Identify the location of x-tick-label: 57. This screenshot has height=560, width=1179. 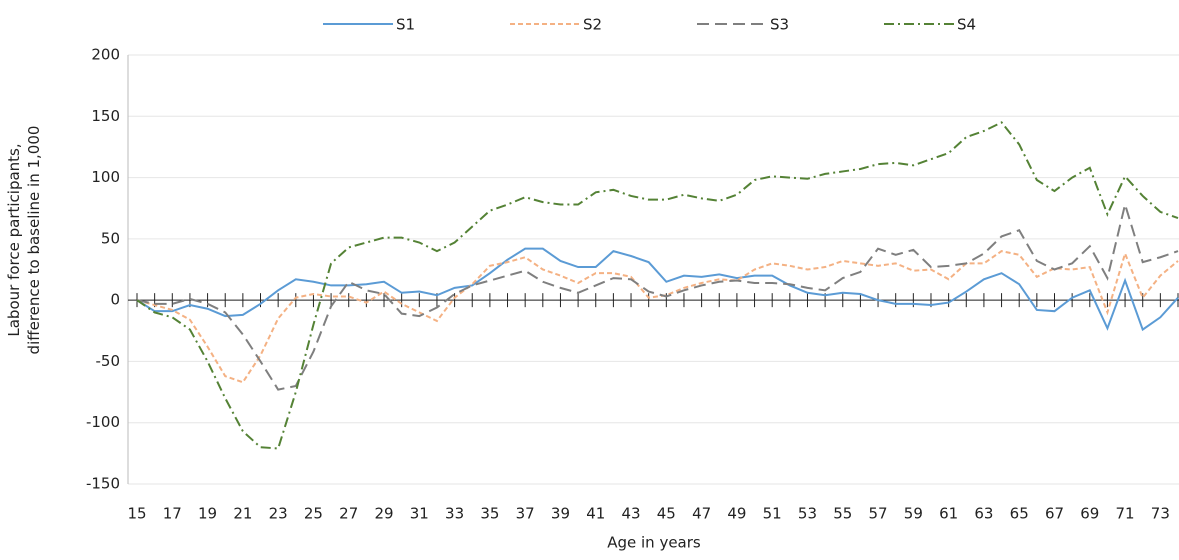
(878, 514).